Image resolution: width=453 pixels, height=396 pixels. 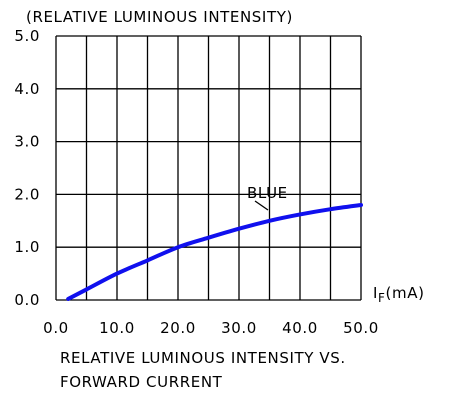 What do you see at coordinates (27, 142) in the screenshot?
I see `y-tick-label-3: 3.0` at bounding box center [27, 142].